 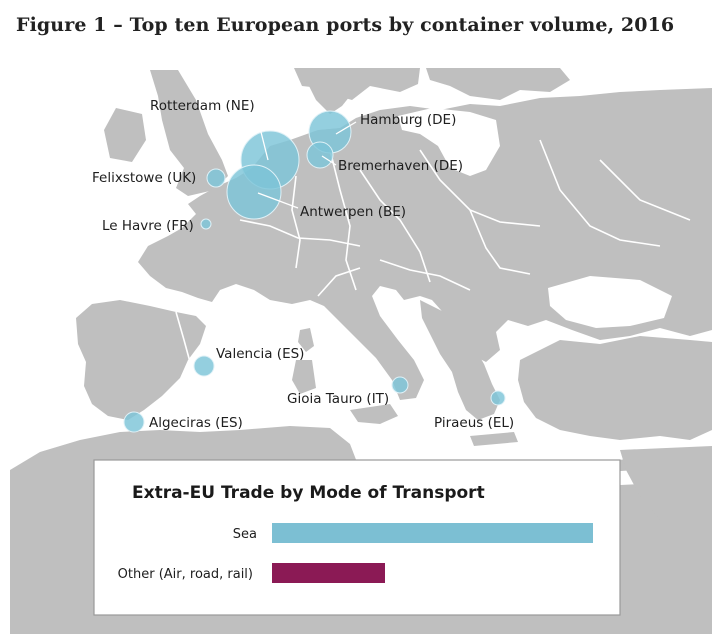 What do you see at coordinates (400, 166) in the screenshot?
I see `label-bremerhaven: Bremerhaven (DE)` at bounding box center [400, 166].